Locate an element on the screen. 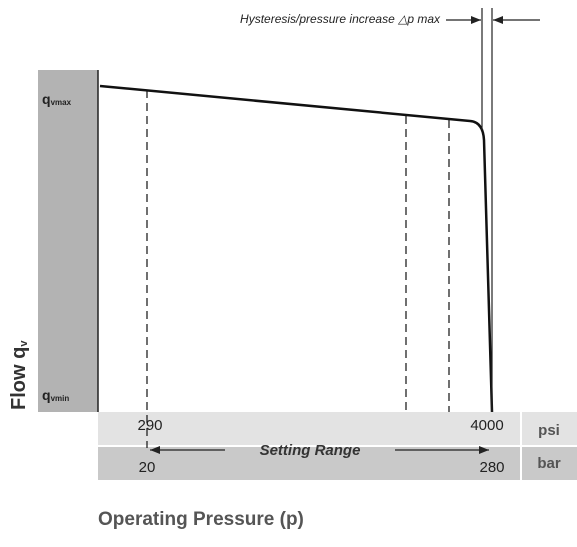 The width and height of the screenshot is (577, 547). psi-low: 290 is located at coordinates (149, 425).